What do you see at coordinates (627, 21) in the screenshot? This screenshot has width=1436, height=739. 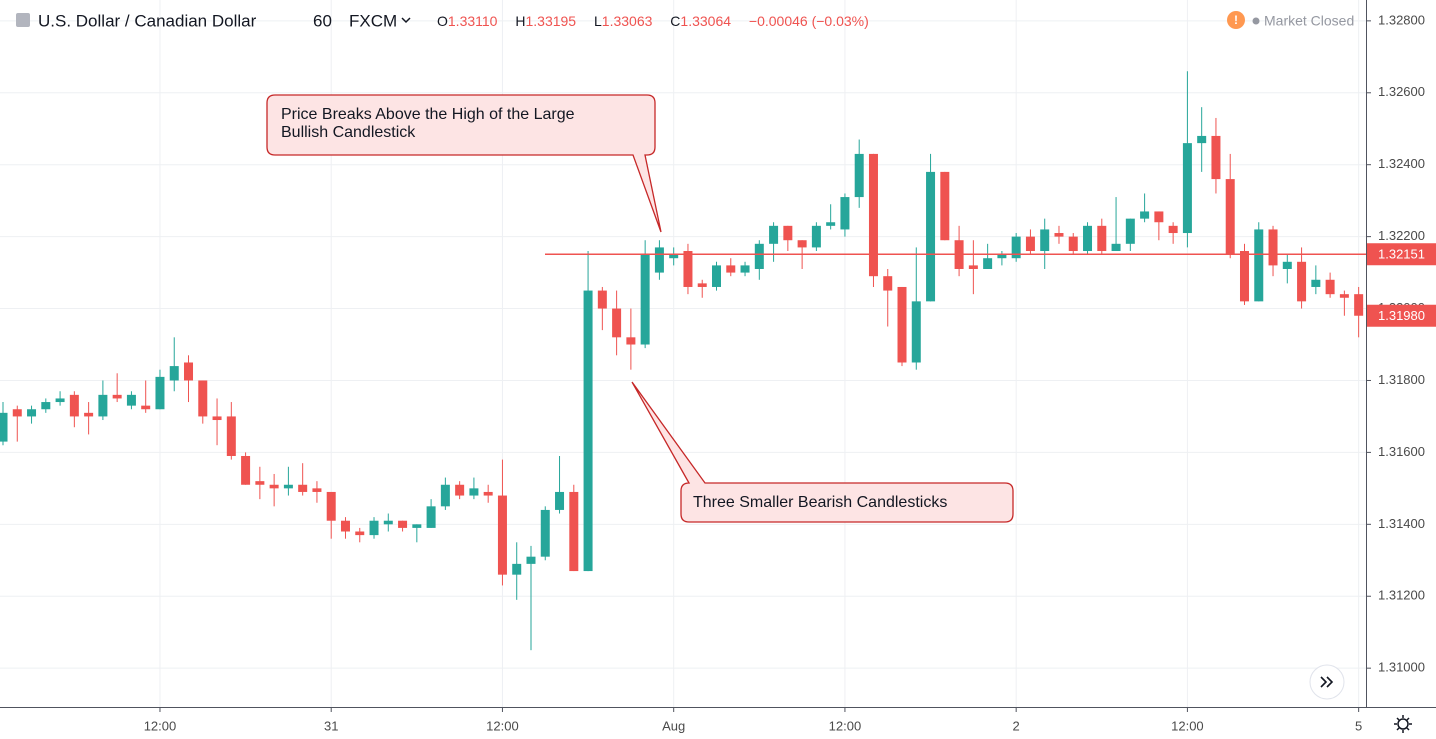 I see `ohlc-value: 1.33063` at bounding box center [627, 21].